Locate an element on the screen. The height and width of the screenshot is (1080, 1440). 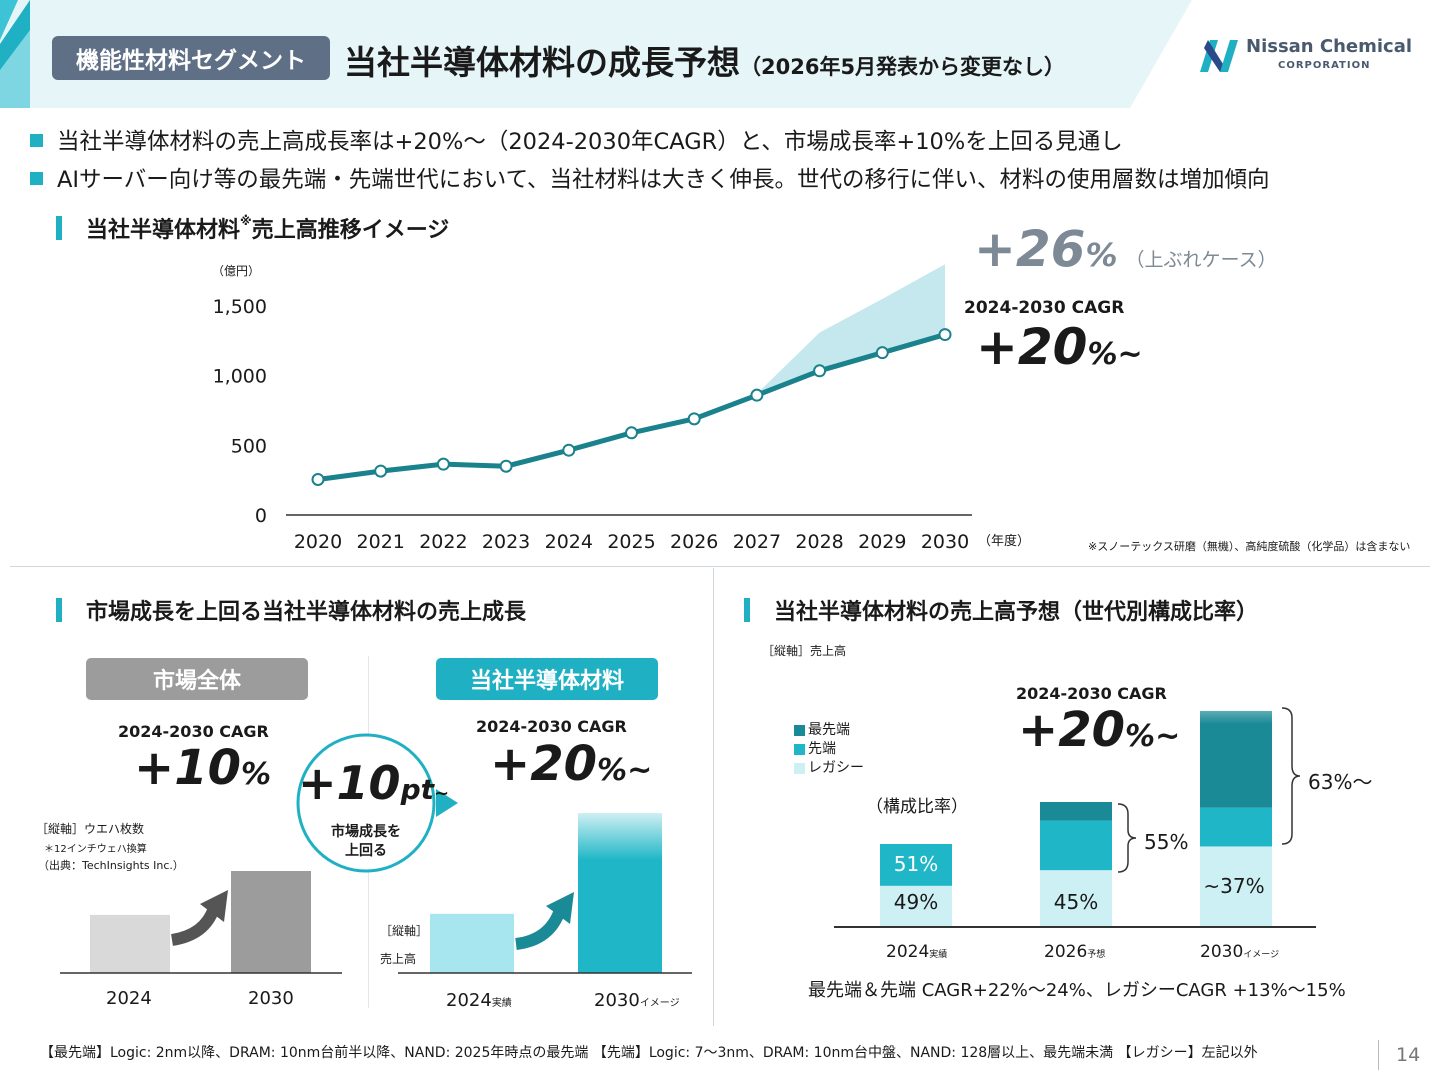
top-chart-footnote: ※スノーテックス研磨（無機）、高純度硫酸（化学品）は含まない is located at coordinates (1249, 546).